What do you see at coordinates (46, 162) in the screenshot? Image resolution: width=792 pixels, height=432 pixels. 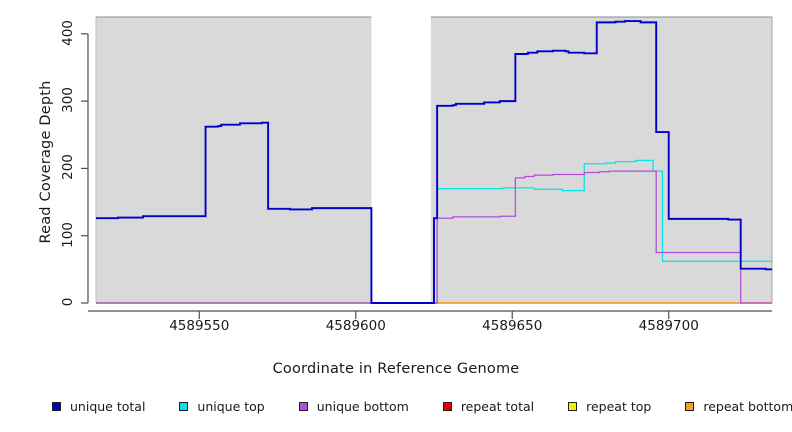 I see `y-axis-title: Read Coverage Depth` at bounding box center [46, 162].